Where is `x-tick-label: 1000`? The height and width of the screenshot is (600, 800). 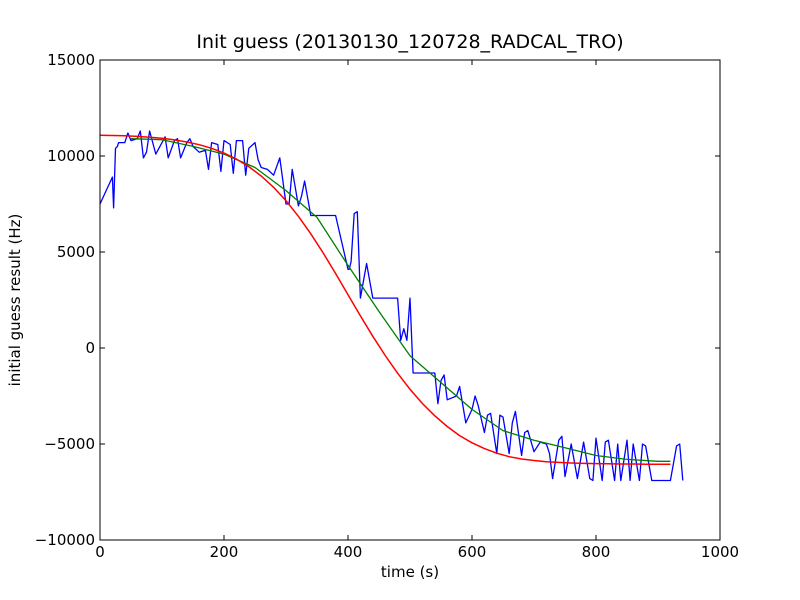 x-tick-label: 1000 is located at coordinates (720, 552).